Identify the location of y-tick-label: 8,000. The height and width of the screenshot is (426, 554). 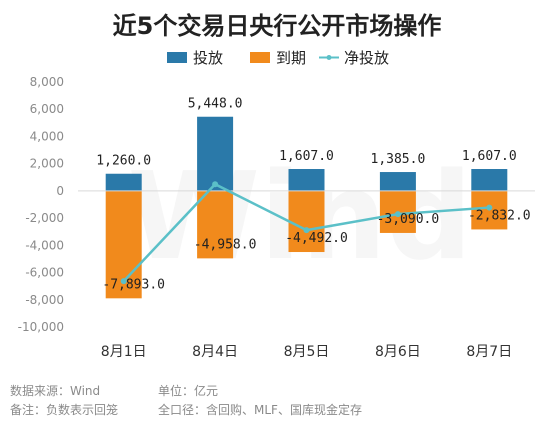
(47, 82).